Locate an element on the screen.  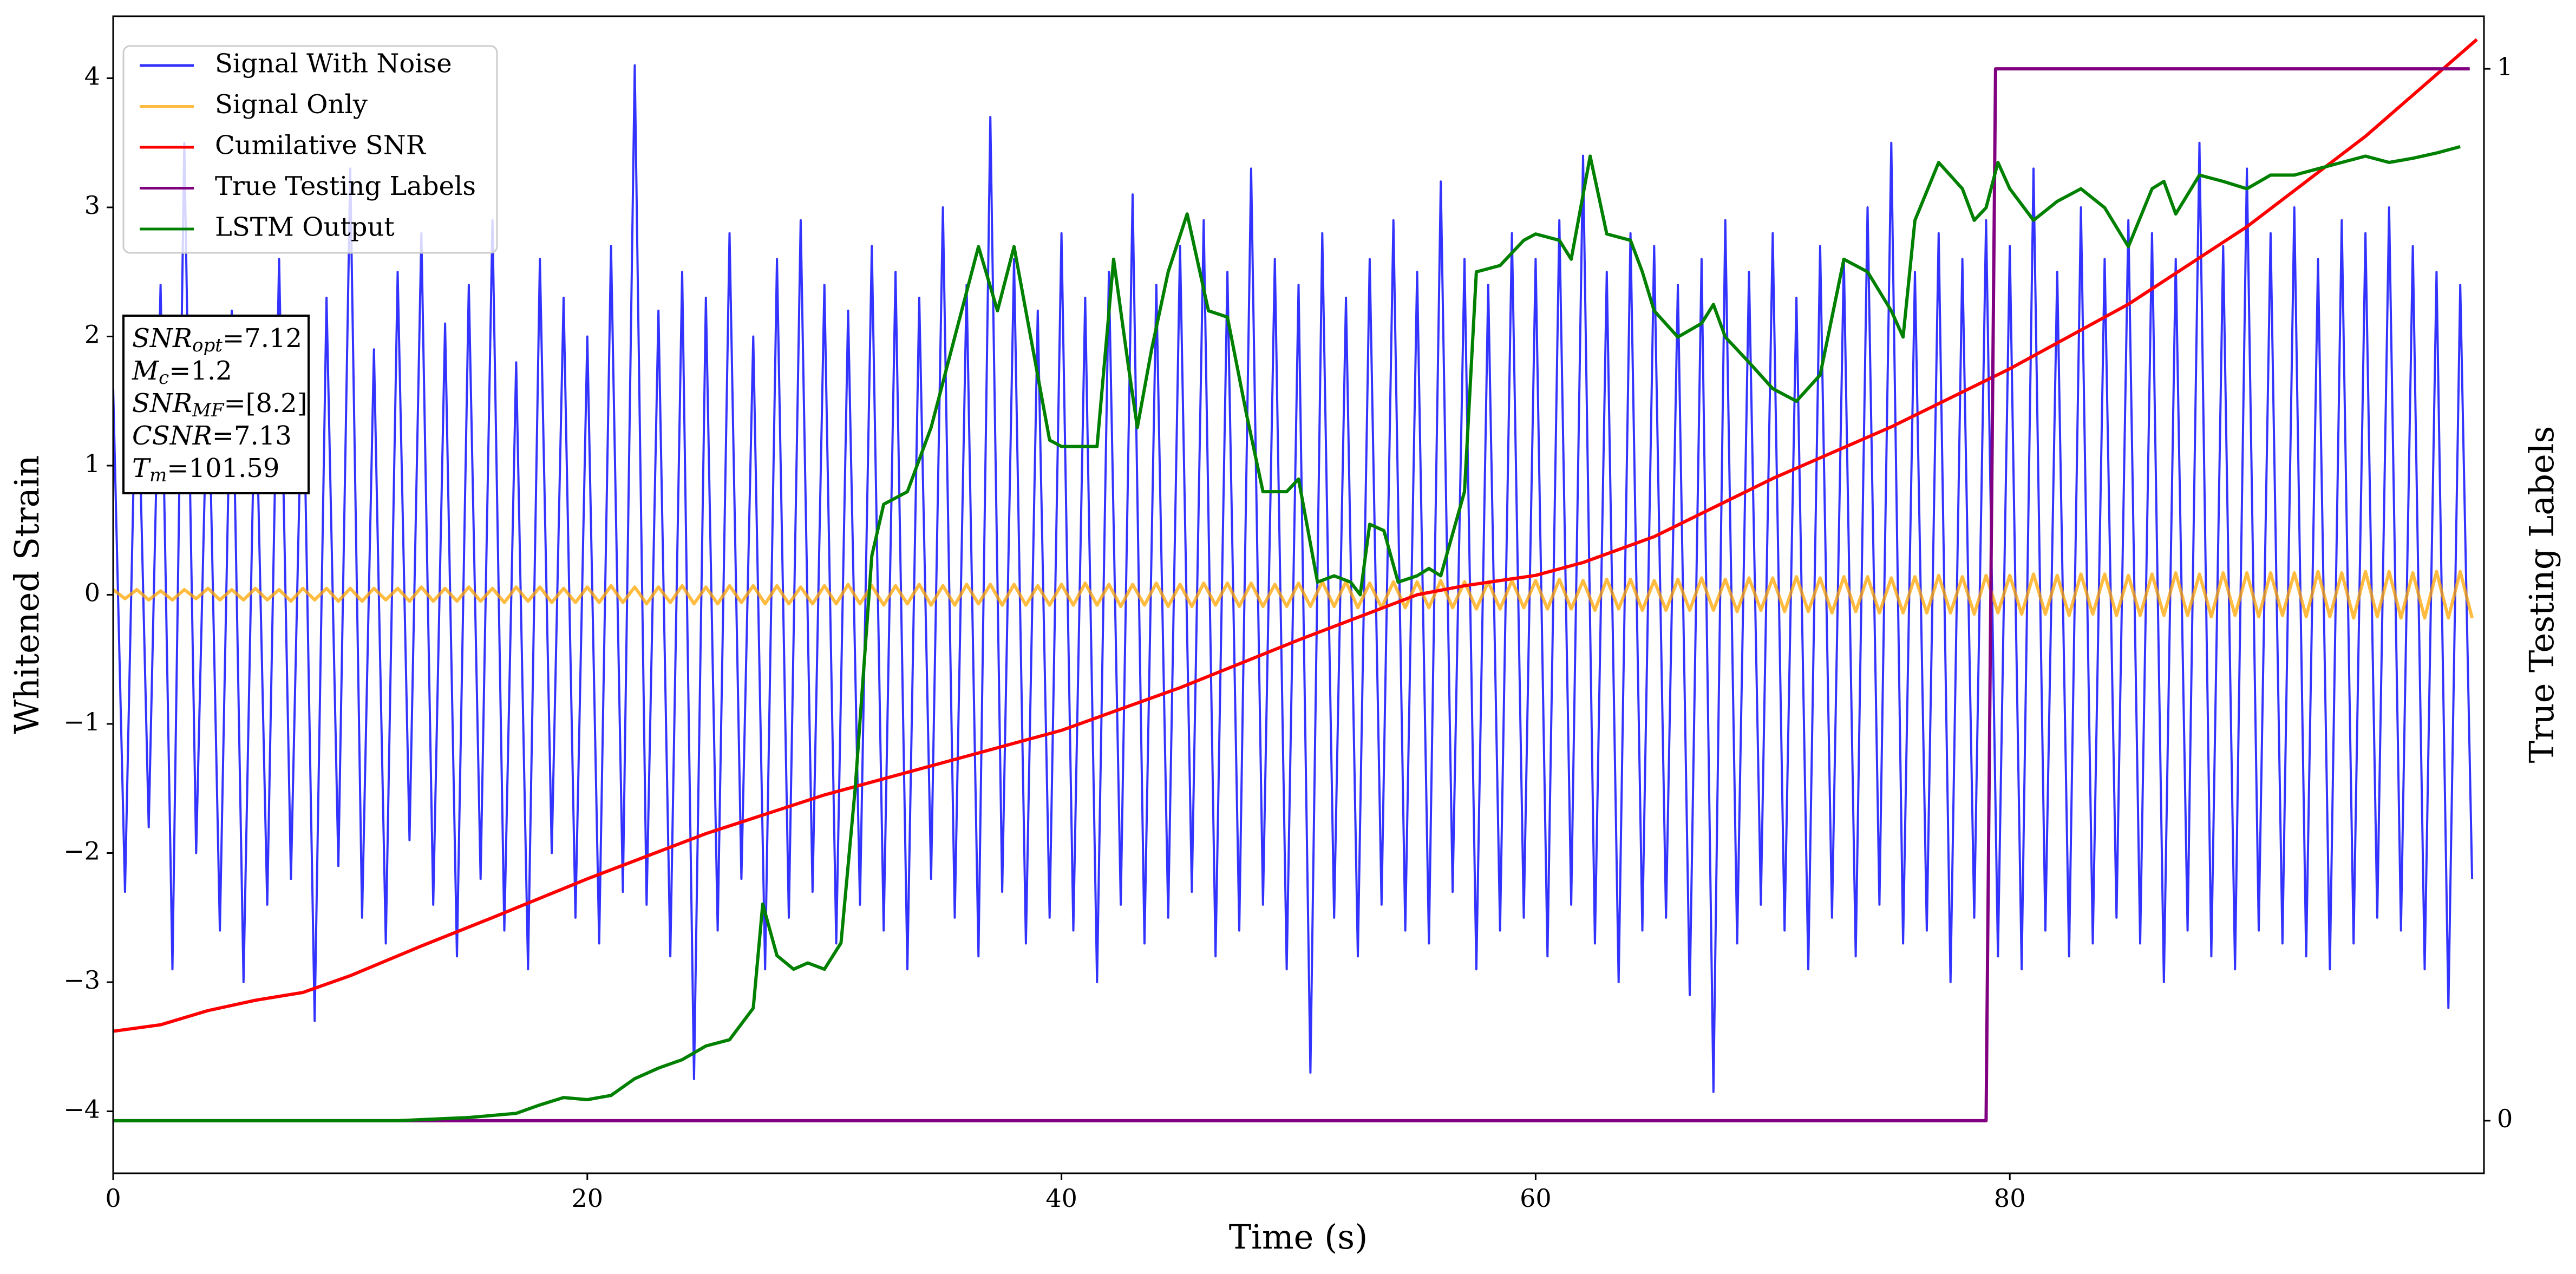
annotation-symbol: M is located at coordinates (146, 371).